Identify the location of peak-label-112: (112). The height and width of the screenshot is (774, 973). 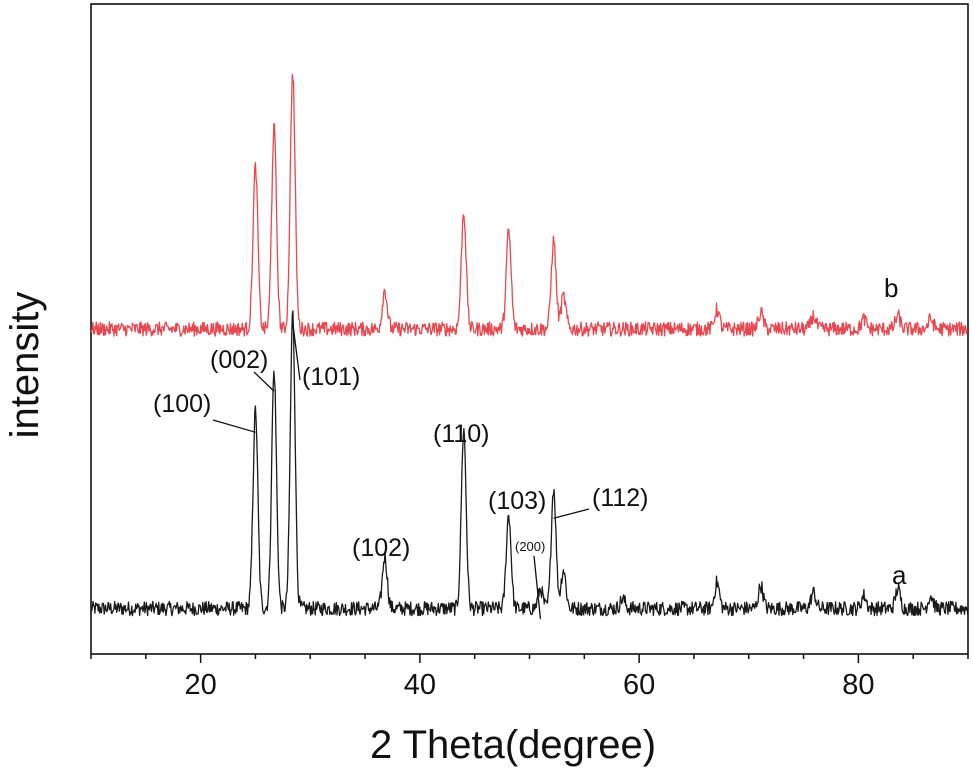
(620, 498).